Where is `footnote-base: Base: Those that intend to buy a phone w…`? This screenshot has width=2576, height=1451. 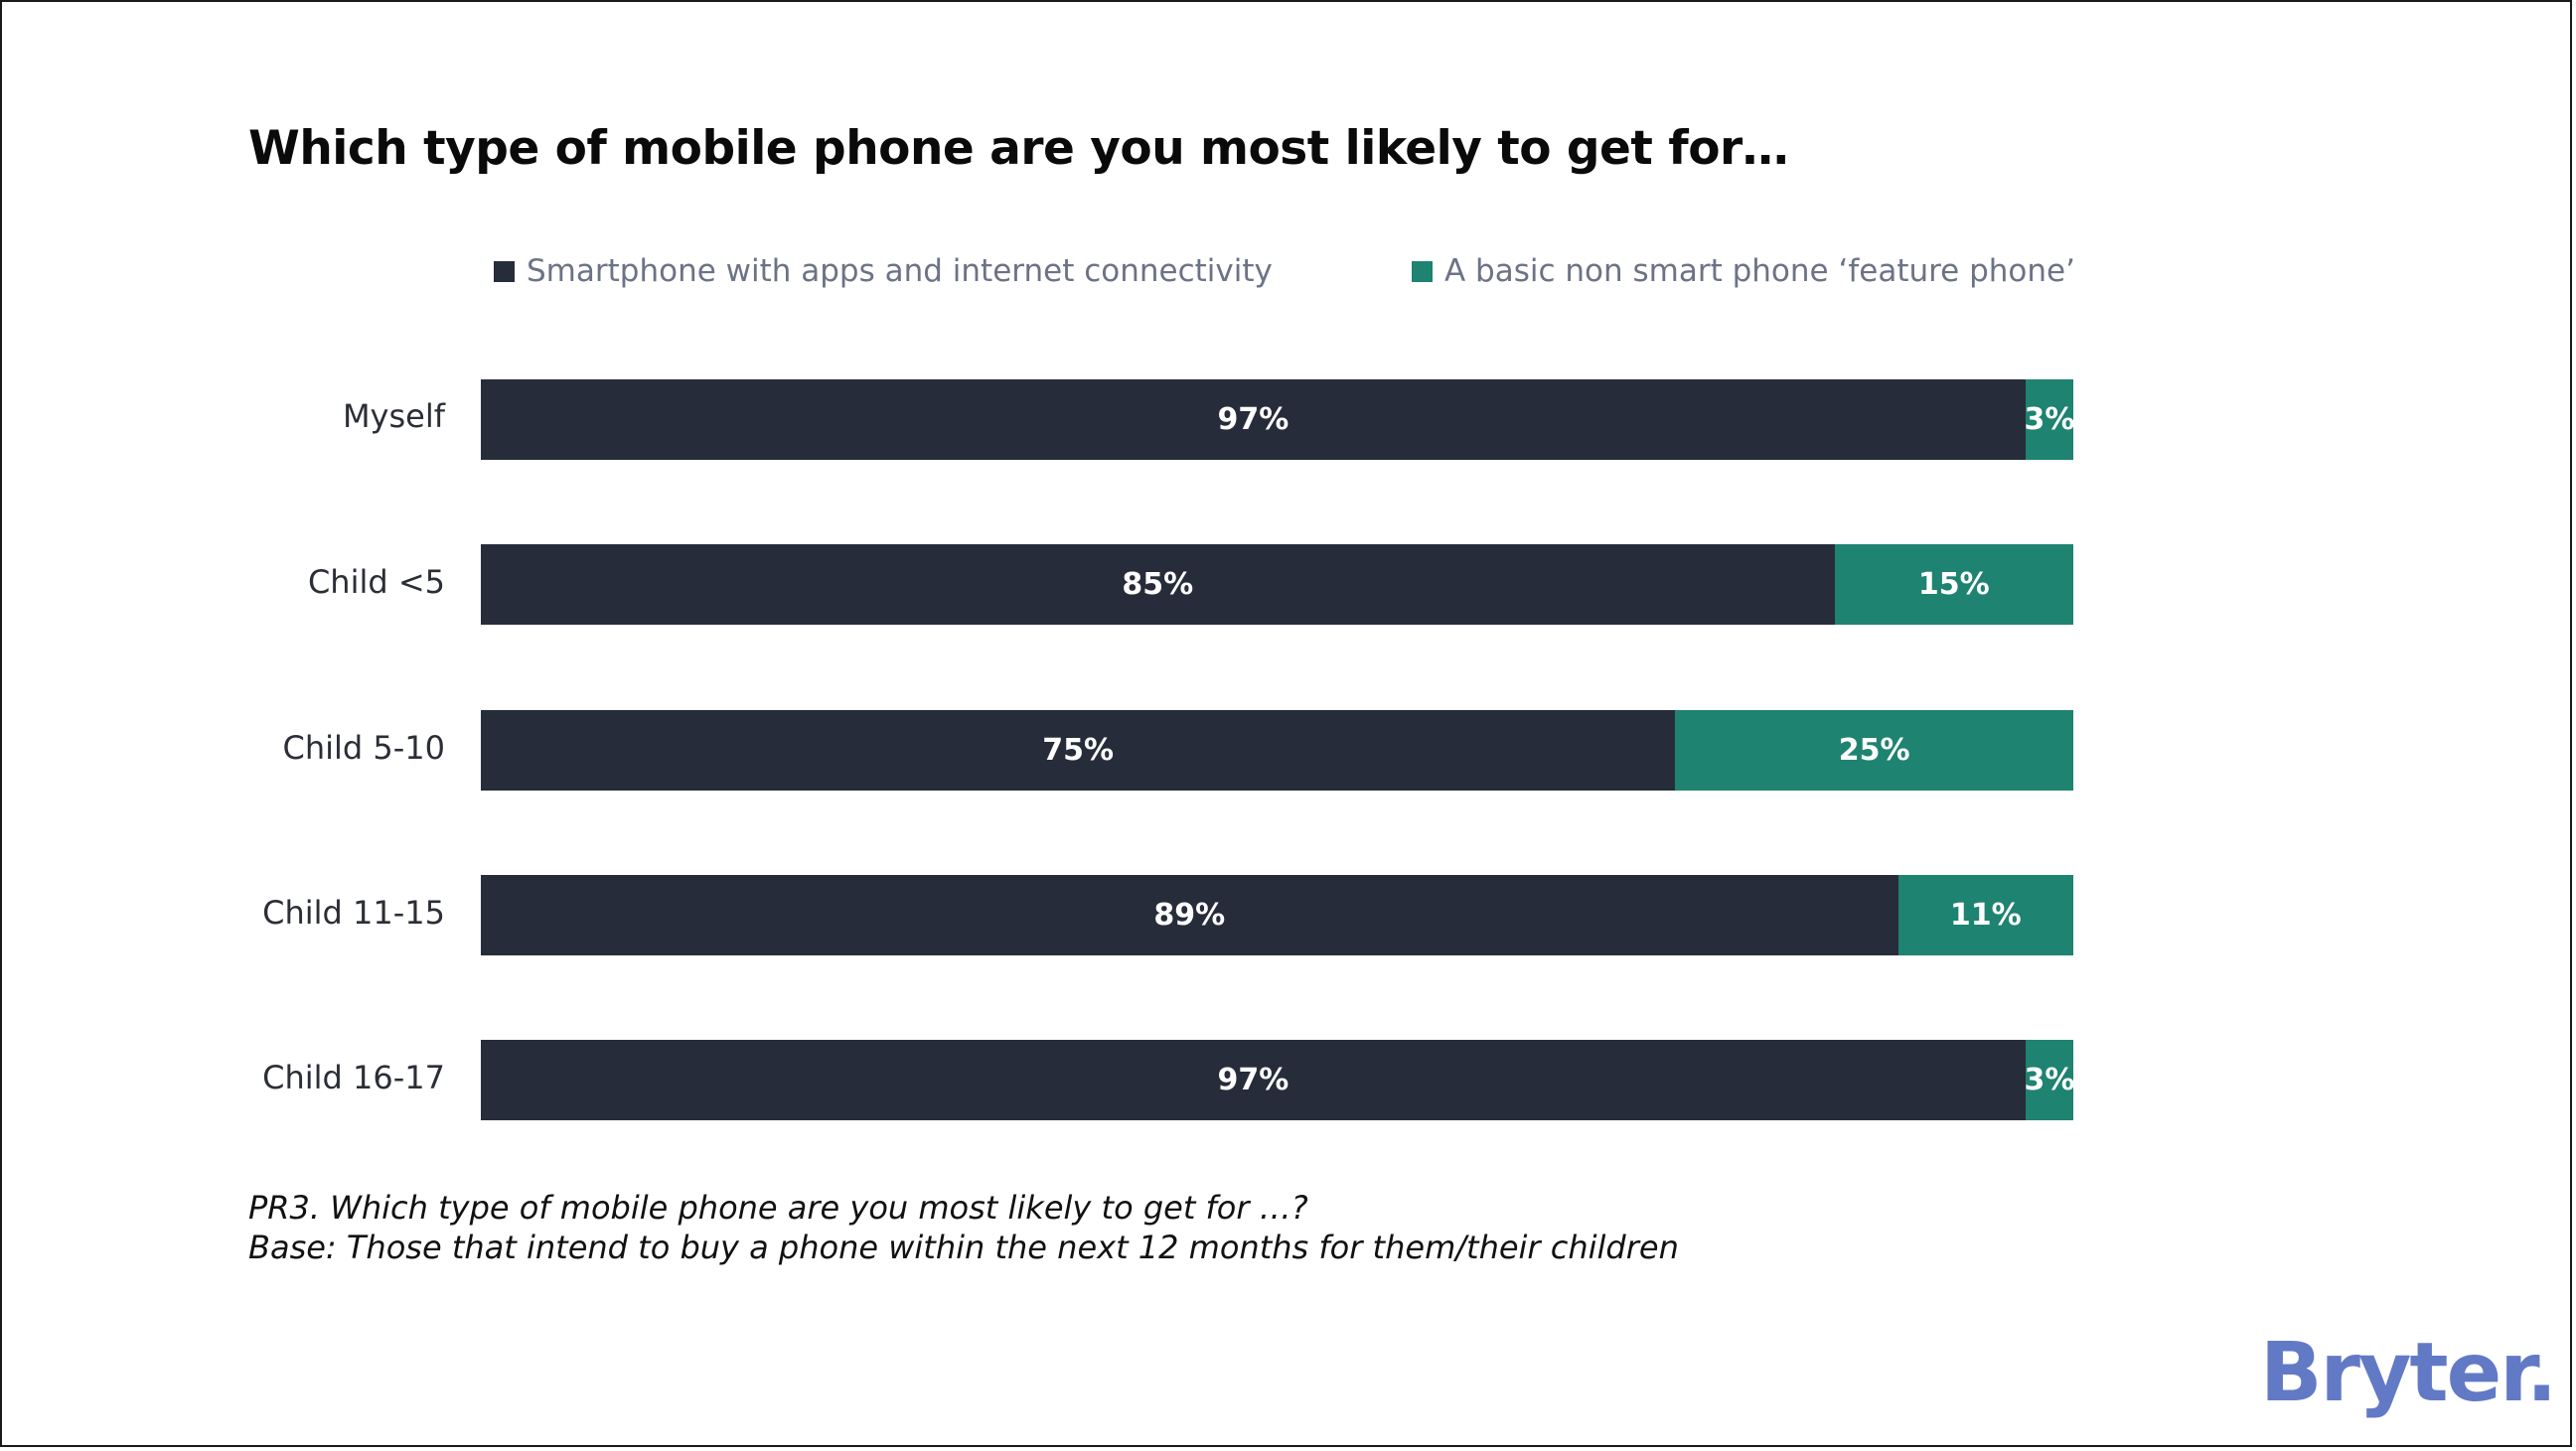 footnote-base: Base: Those that intend to buy a phone w… is located at coordinates (963, 1248).